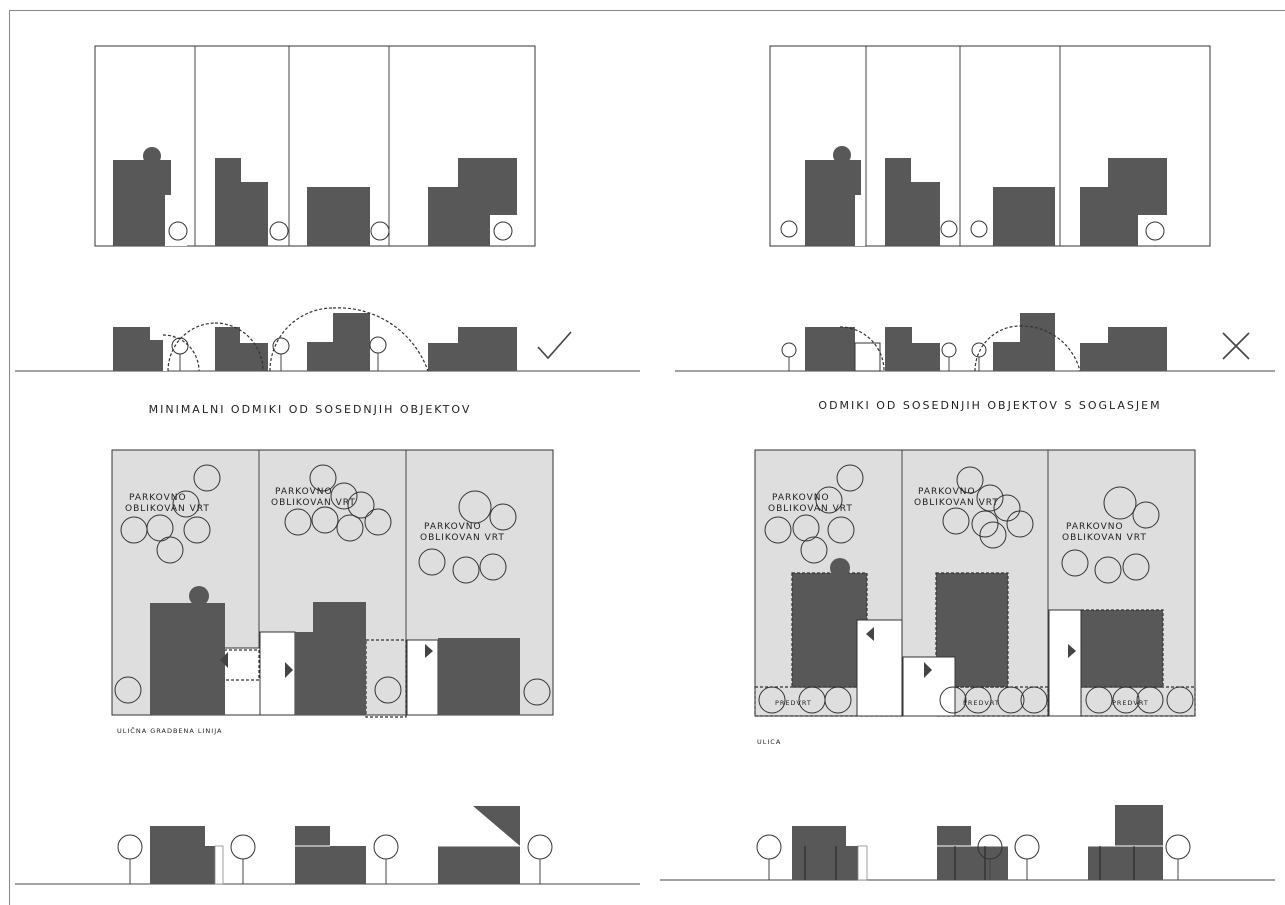 Image resolution: width=1285 pixels, height=905 pixels. I want to click on title-left: MINIMALNI ODMIKI OD SOSEDNJIH OBJEKTOV, so click(310, 409).